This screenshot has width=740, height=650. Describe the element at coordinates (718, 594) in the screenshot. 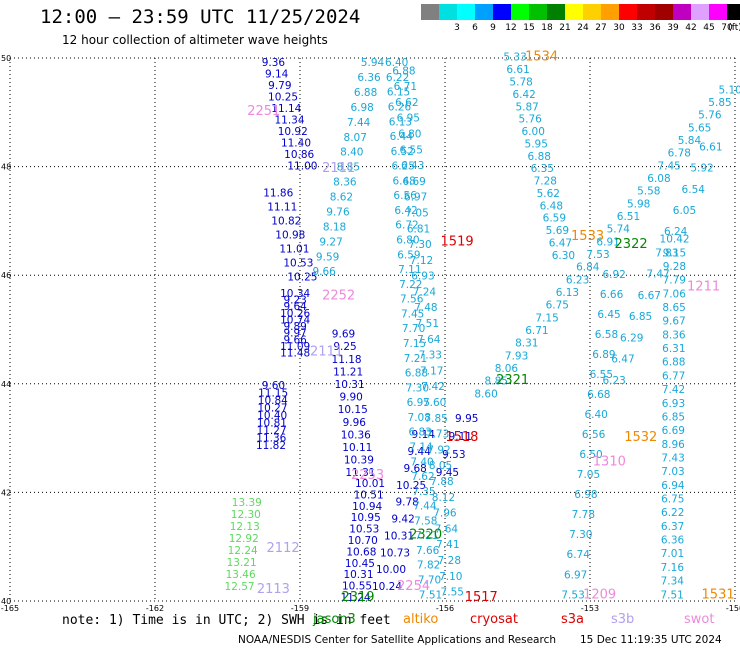

I see `pass-id-label: 1531` at that location.